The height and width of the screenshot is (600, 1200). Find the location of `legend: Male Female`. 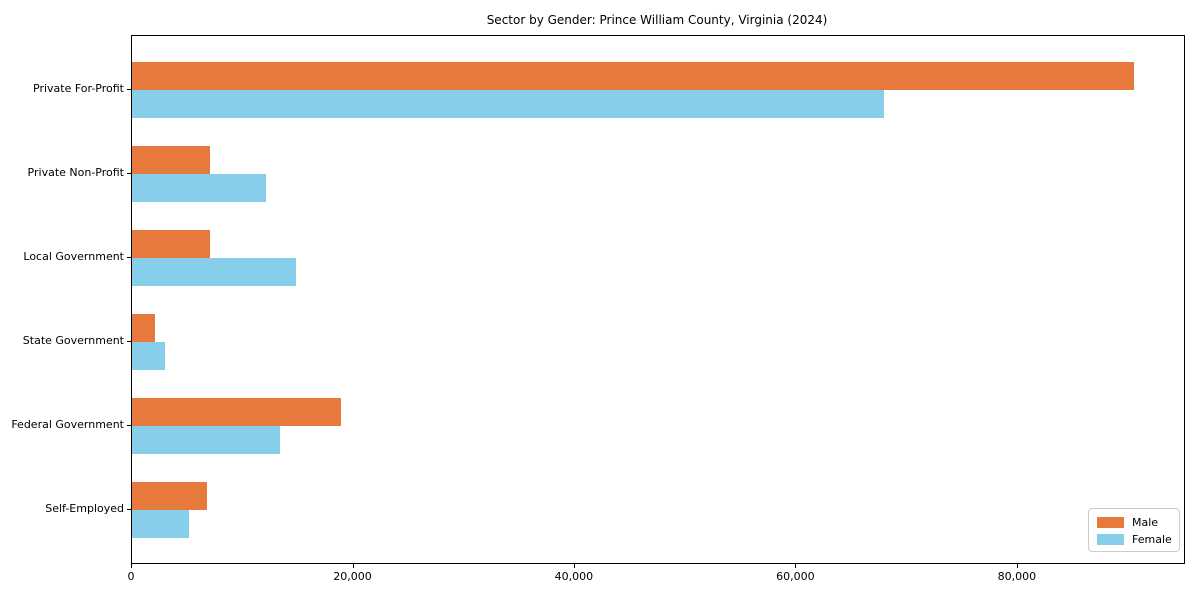

legend: Male Female is located at coordinates (1134, 530).